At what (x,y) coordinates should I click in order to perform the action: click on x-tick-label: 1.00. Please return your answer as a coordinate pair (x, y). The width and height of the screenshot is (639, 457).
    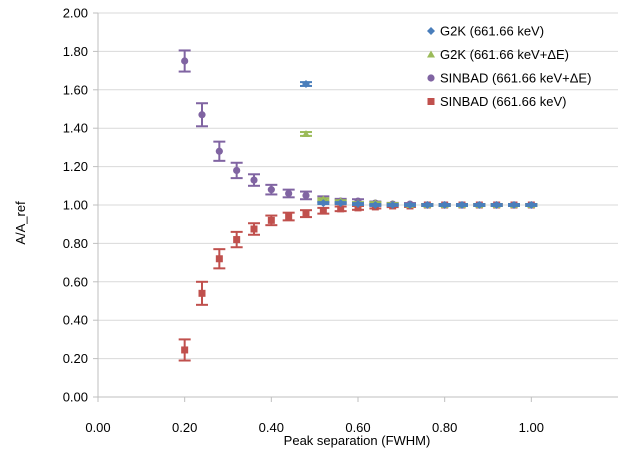
    Looking at the image, I should click on (531, 427).